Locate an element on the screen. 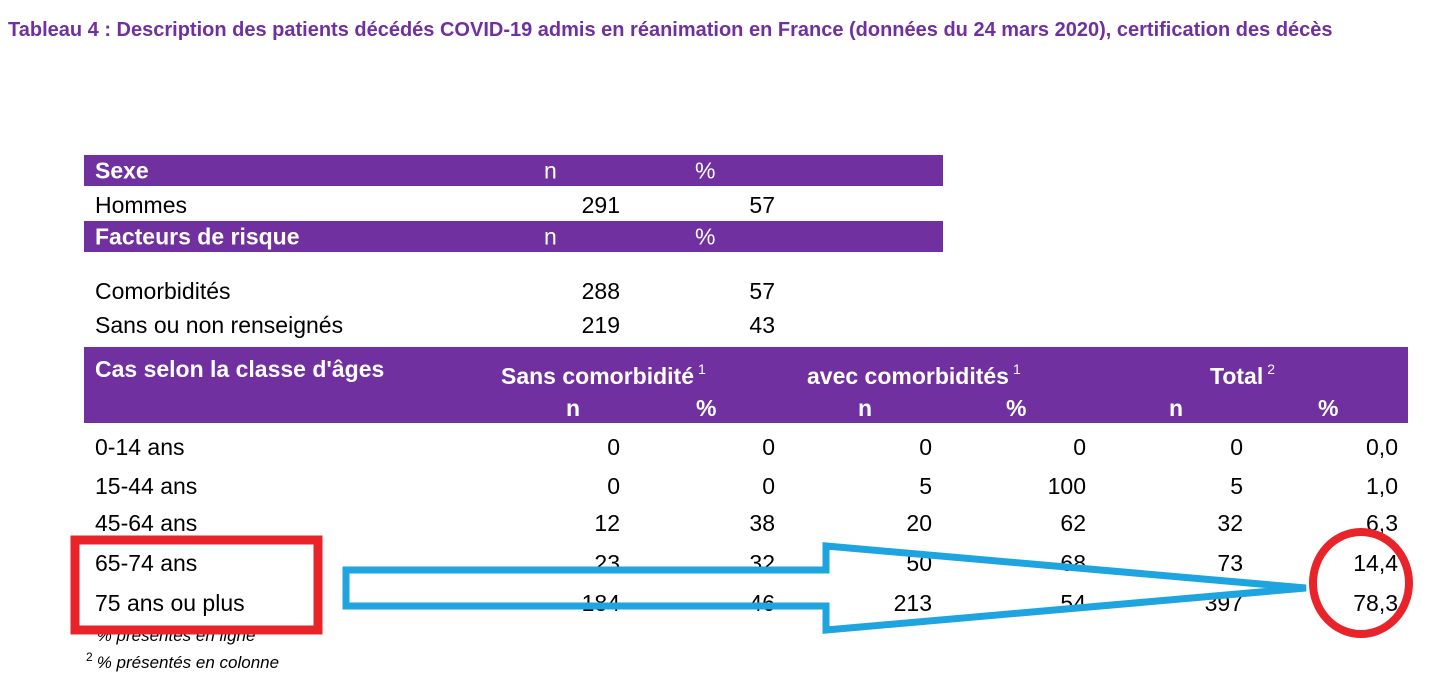 This screenshot has height=689, width=1456. header-group-total-sup: 2 is located at coordinates (1271, 369).